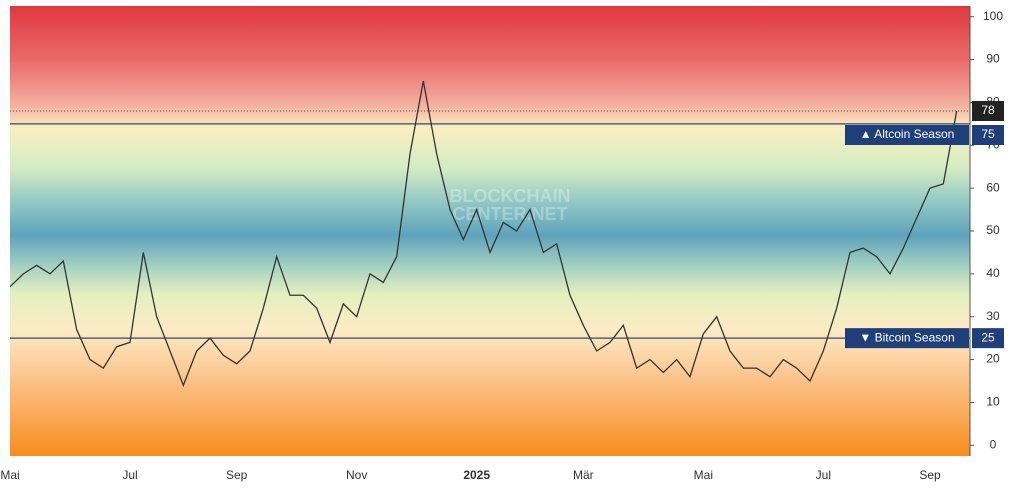  What do you see at coordinates (476, 475) in the screenshot?
I see `x-tick-label: 2025` at bounding box center [476, 475].